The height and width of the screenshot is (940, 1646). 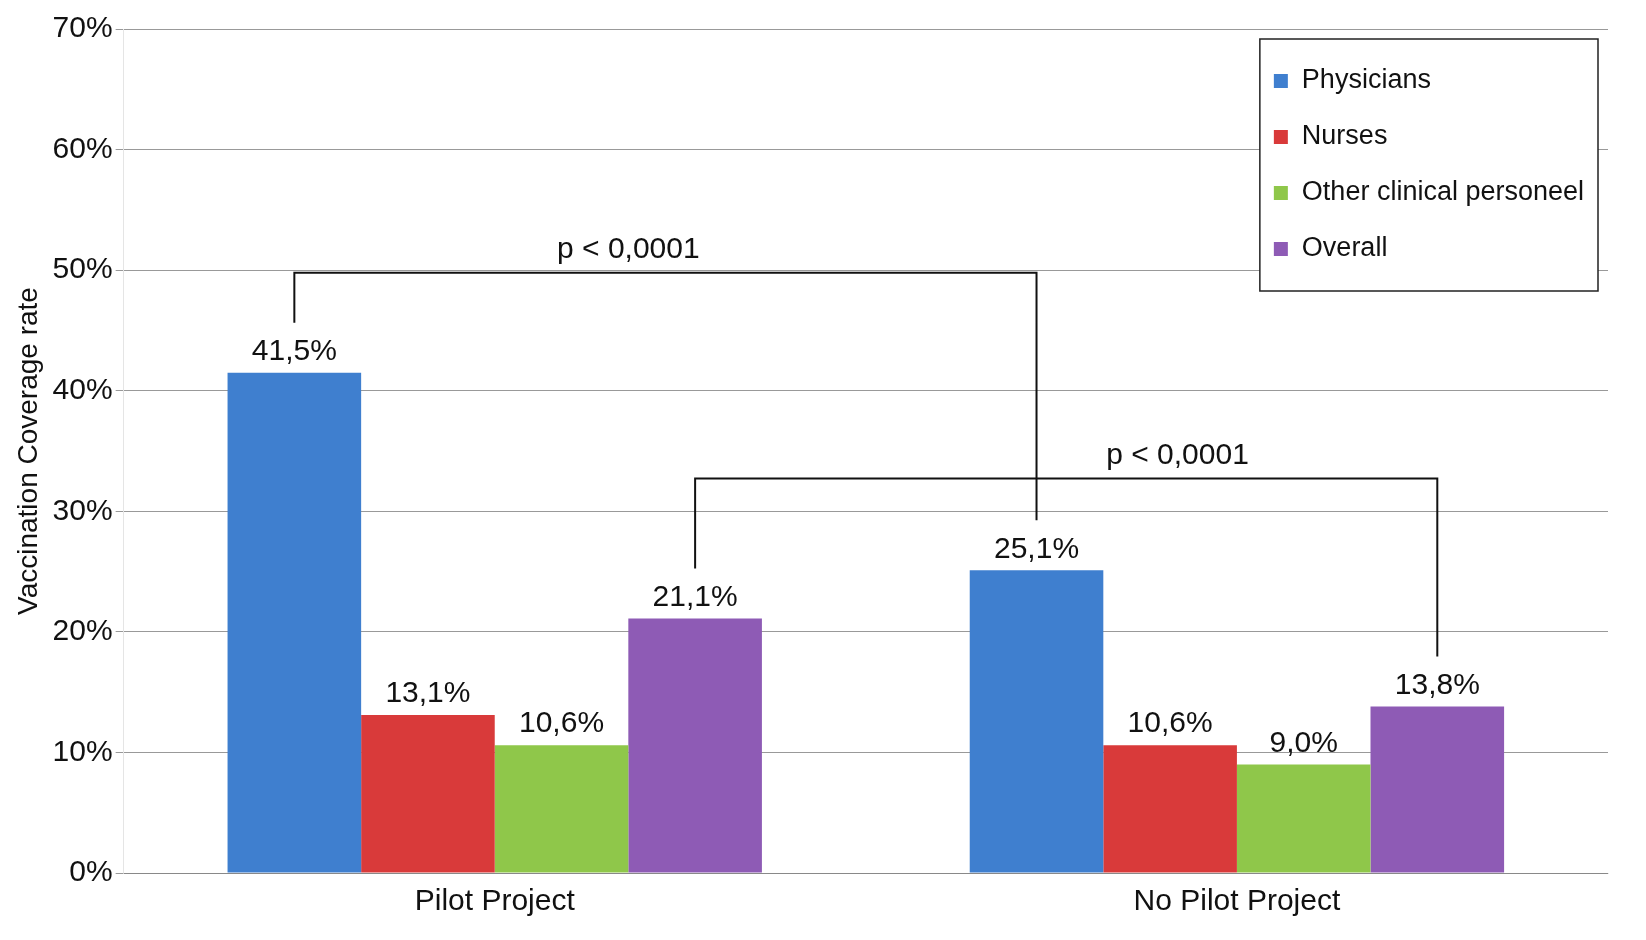 I want to click on legend-label: Other clinical personeel, so click(x=1443, y=191).